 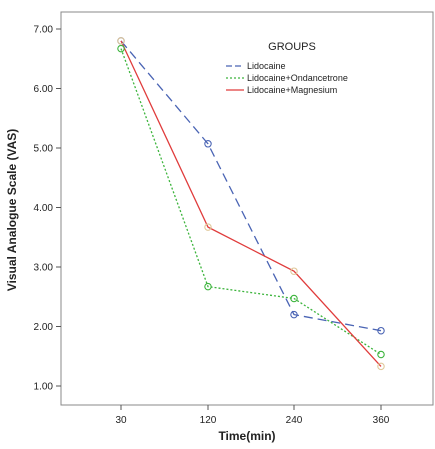 I want to click on x-tick-label: 30, so click(x=121, y=420).